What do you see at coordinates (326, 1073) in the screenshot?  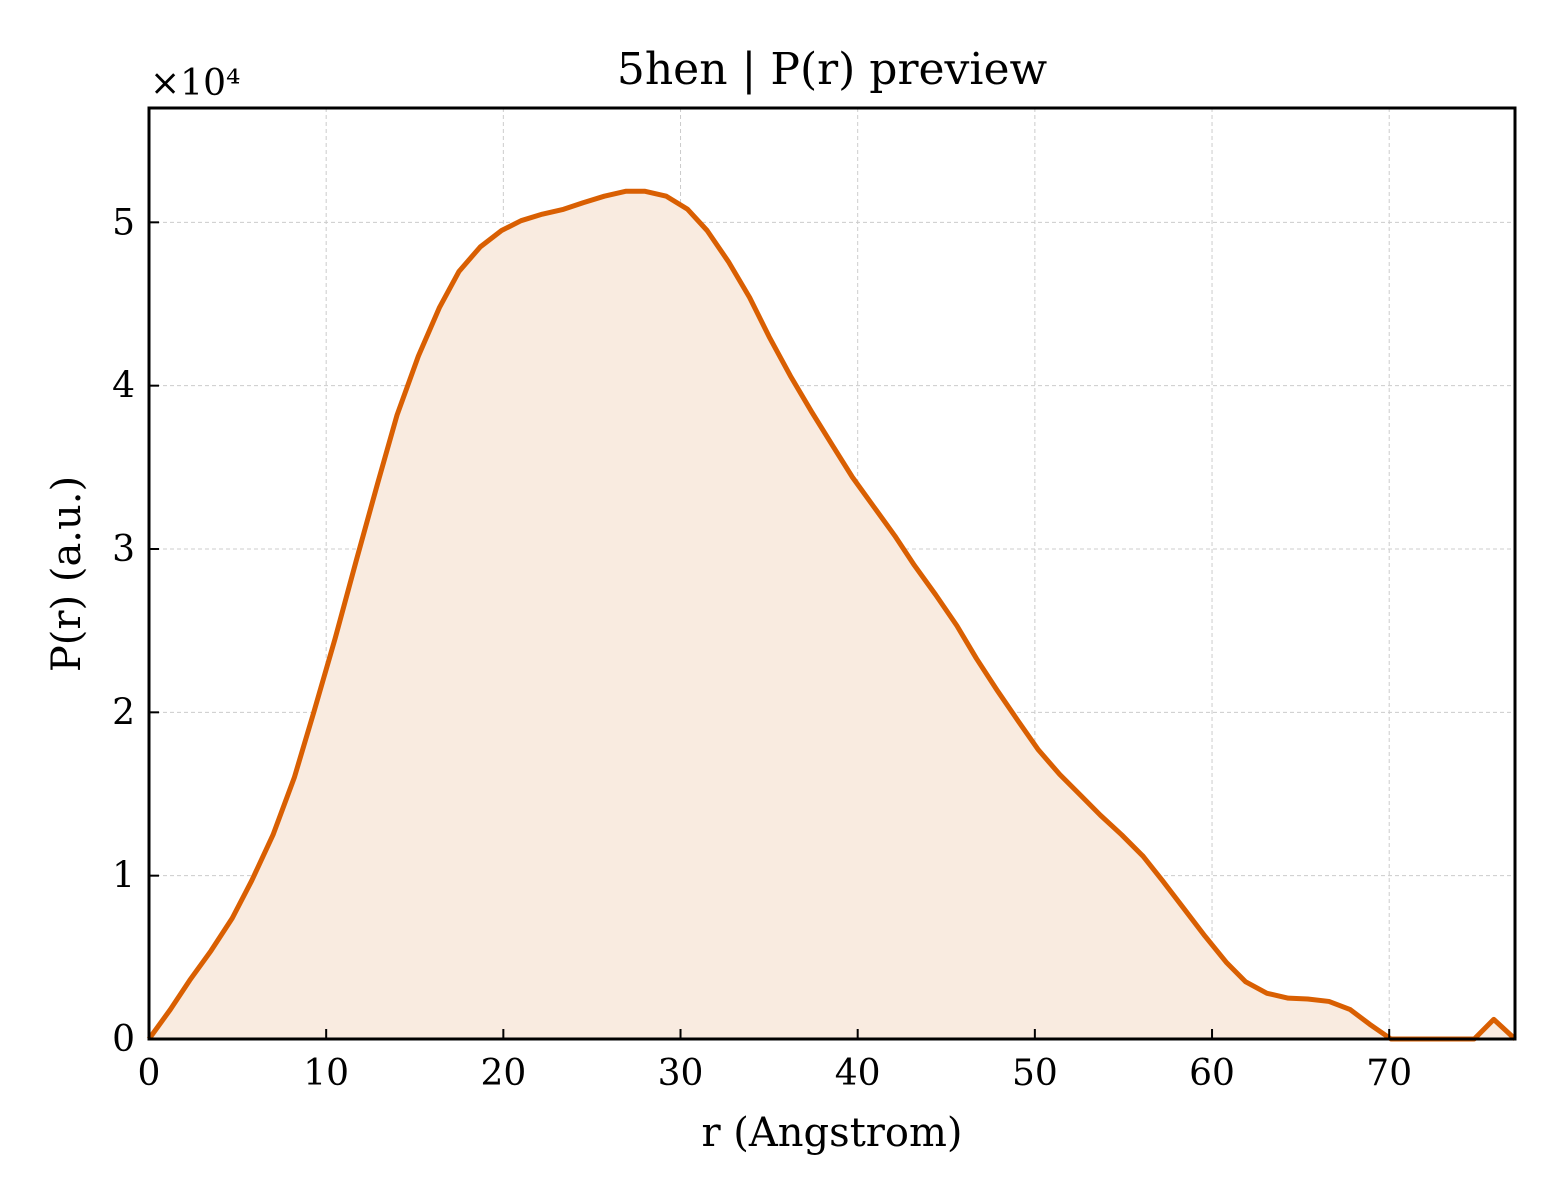 I see `x-tick-label: 10` at bounding box center [326, 1073].